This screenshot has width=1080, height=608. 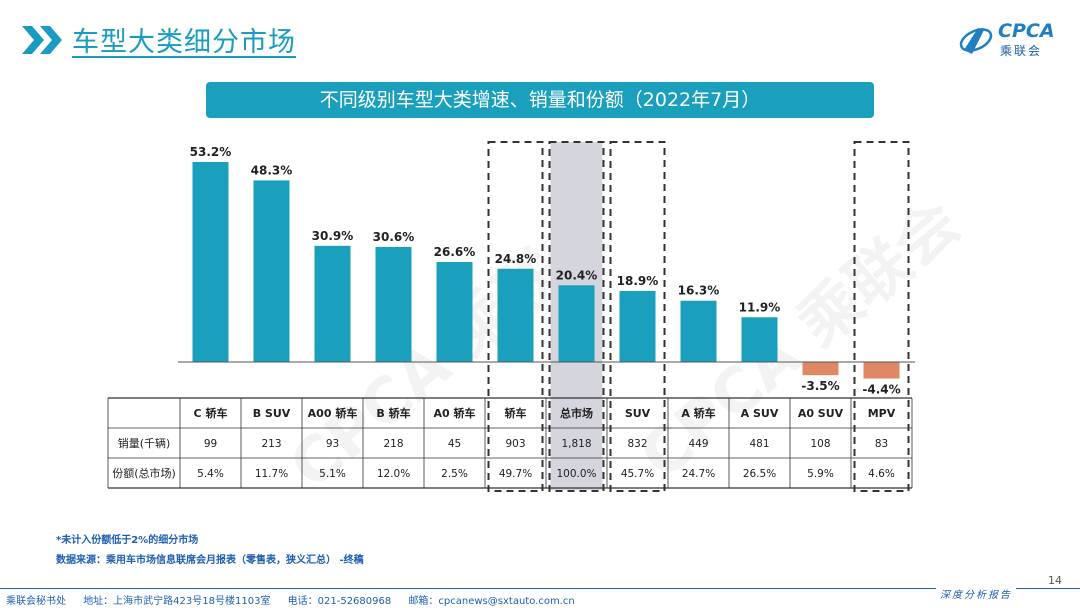 What do you see at coordinates (36, 601) in the screenshot?
I see `footer-org: 乘联会秘书处` at bounding box center [36, 601].